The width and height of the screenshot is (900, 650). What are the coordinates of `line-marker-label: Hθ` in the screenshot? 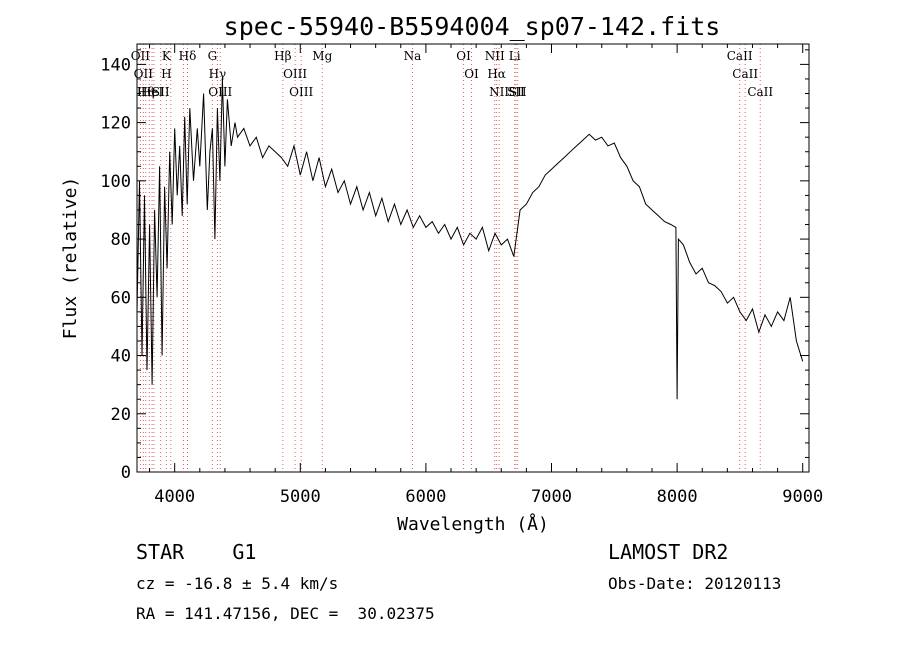 It's located at (146, 92).